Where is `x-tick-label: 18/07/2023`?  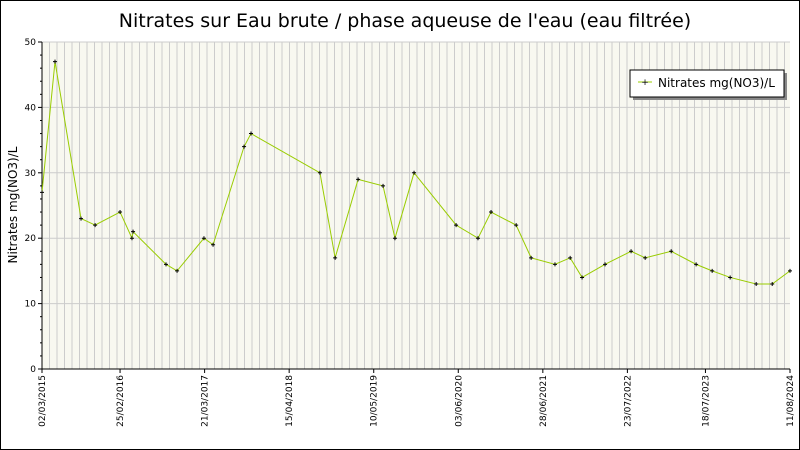
x-tick-label: 18/07/2023 is located at coordinates (706, 401).